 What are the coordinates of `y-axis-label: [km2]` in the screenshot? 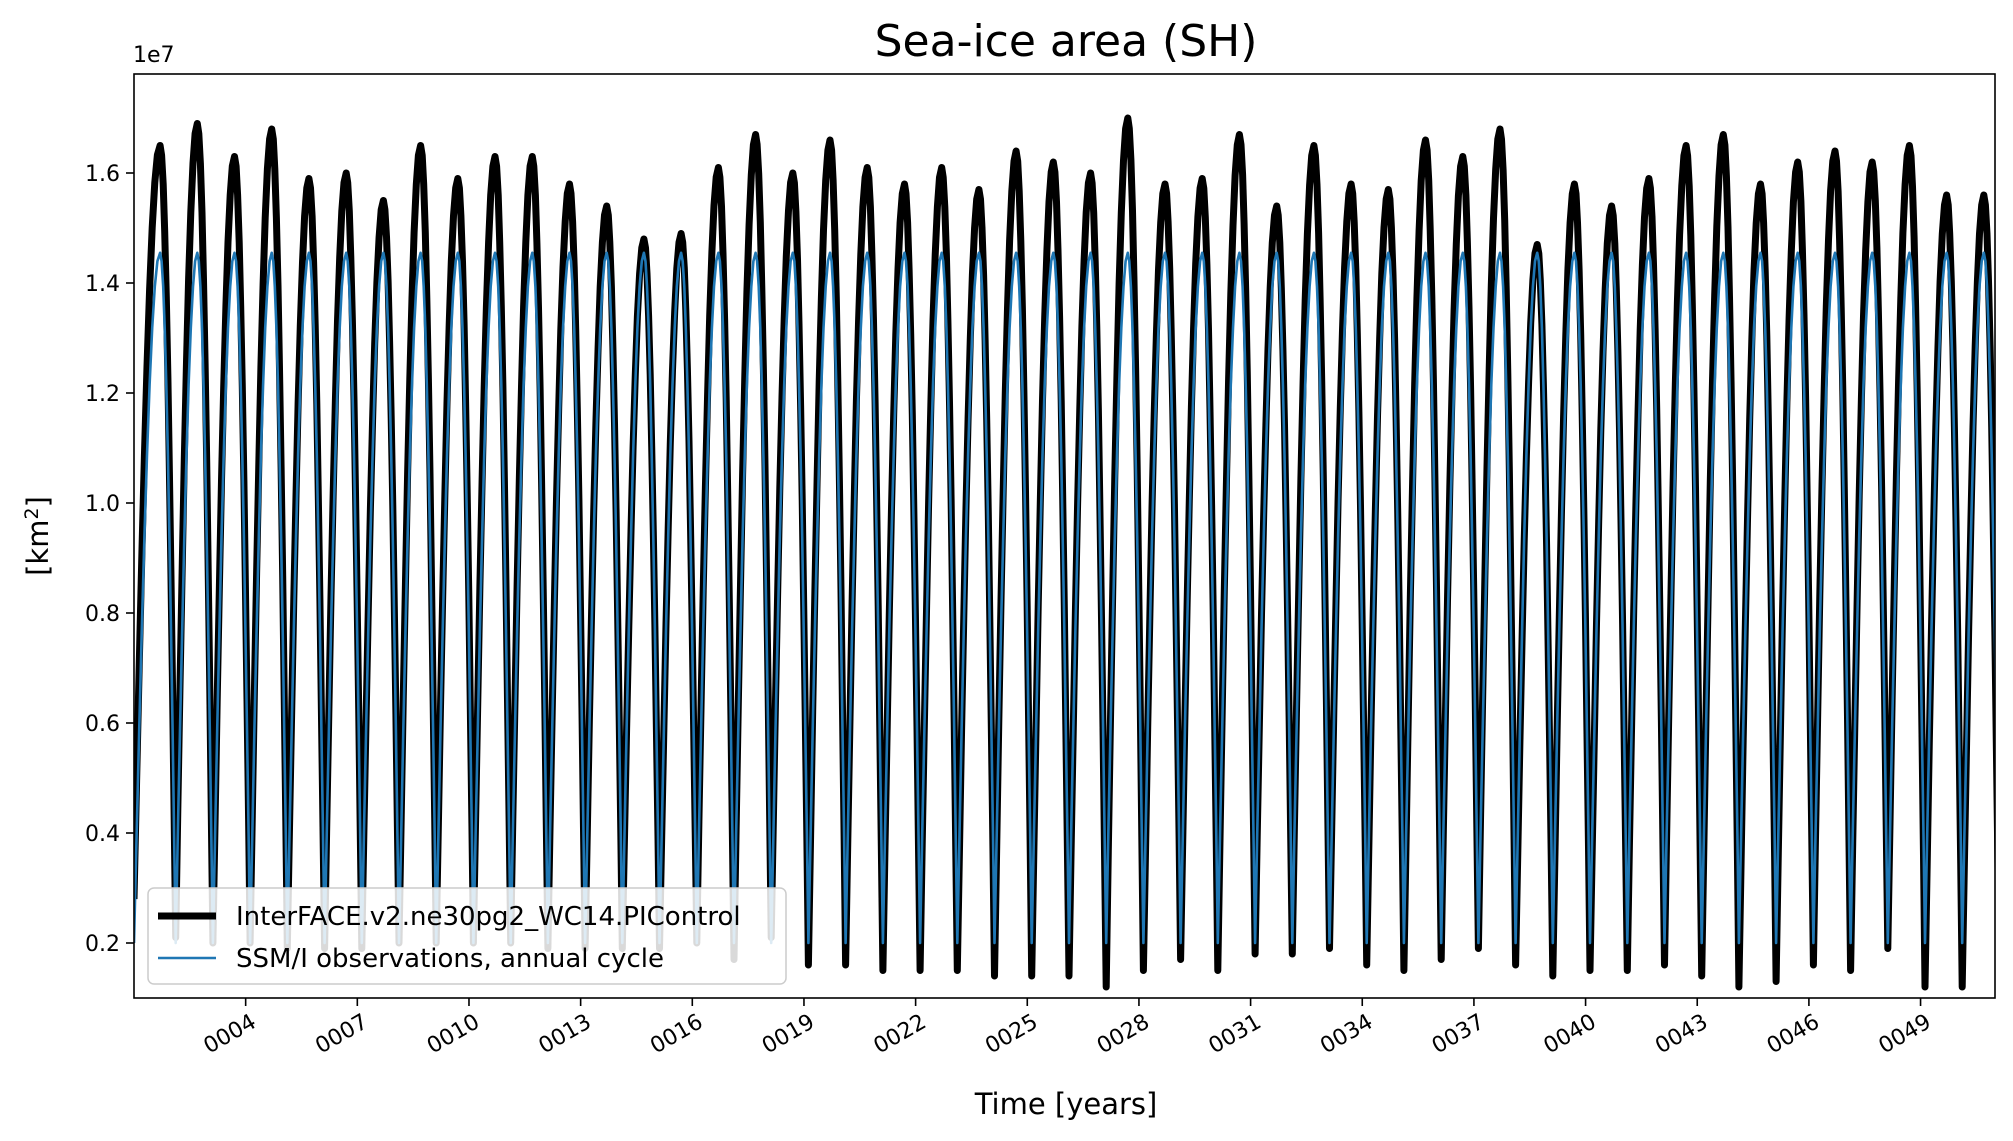 It's located at (38, 536).